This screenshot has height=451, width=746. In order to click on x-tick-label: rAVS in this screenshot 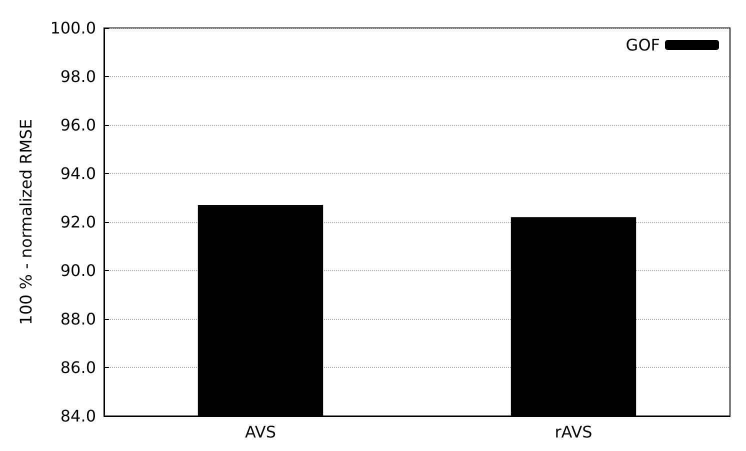, I will do `click(573, 432)`.